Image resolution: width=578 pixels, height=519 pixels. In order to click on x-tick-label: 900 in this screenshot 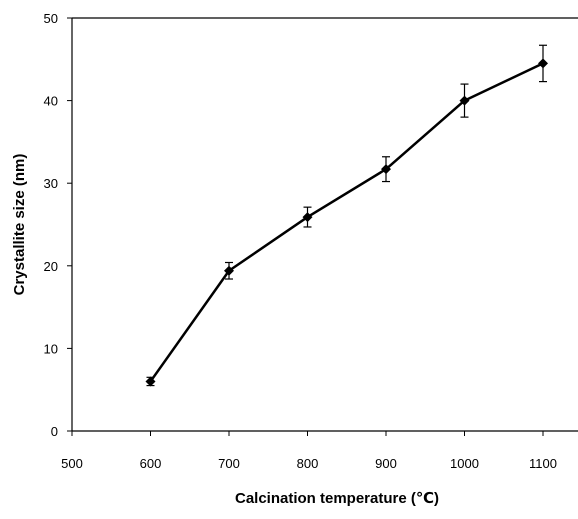, I will do `click(386, 463)`.